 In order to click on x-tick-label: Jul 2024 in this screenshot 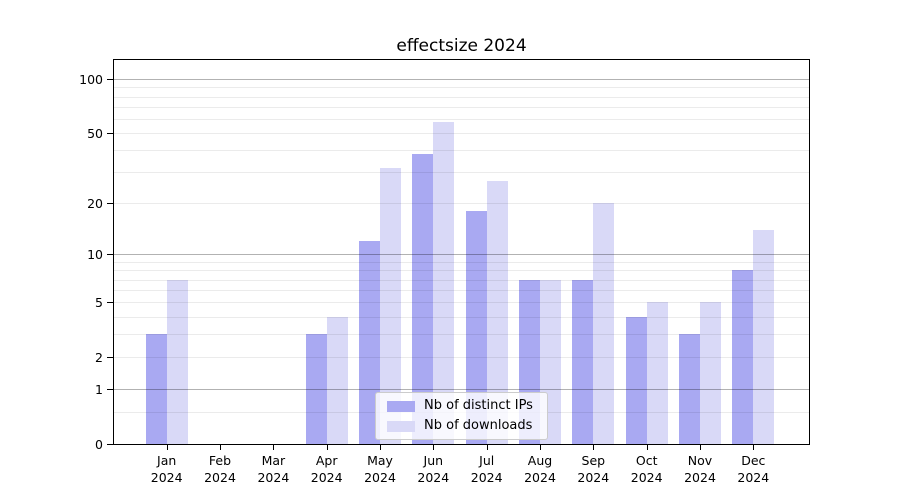, I will do `click(486, 469)`.